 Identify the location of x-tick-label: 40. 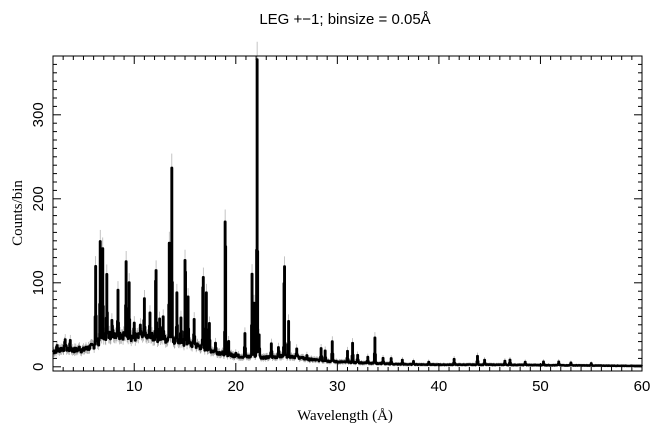
(439, 386).